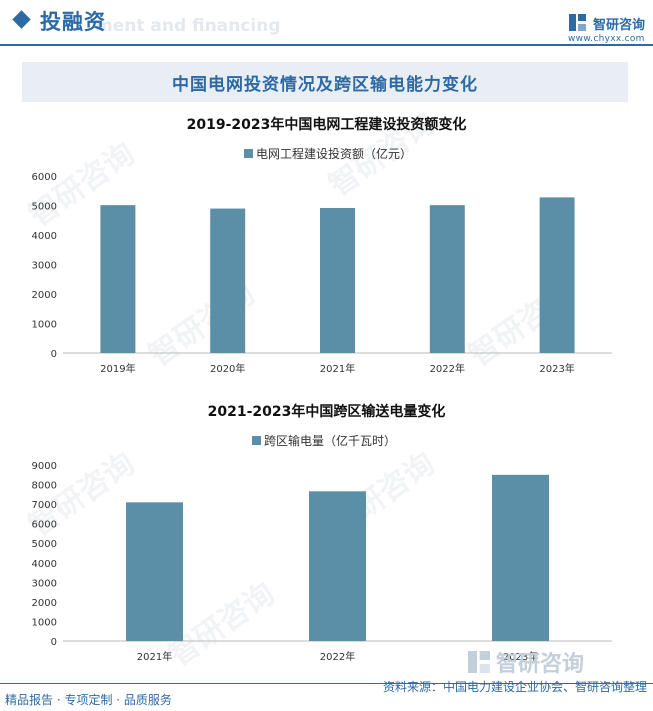 The height and width of the screenshot is (711, 653). I want to click on y-tick-label: 9000, so click(44, 466).